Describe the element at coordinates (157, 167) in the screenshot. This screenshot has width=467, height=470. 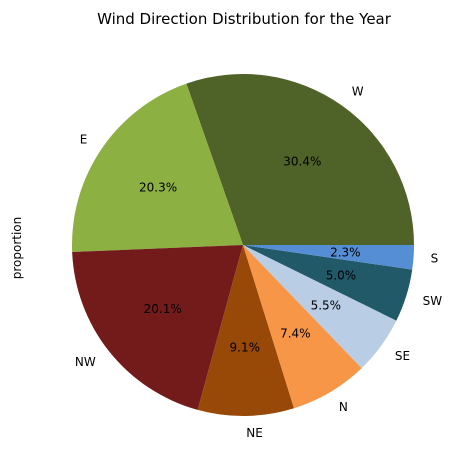
I see `pie-slice-e` at that location.